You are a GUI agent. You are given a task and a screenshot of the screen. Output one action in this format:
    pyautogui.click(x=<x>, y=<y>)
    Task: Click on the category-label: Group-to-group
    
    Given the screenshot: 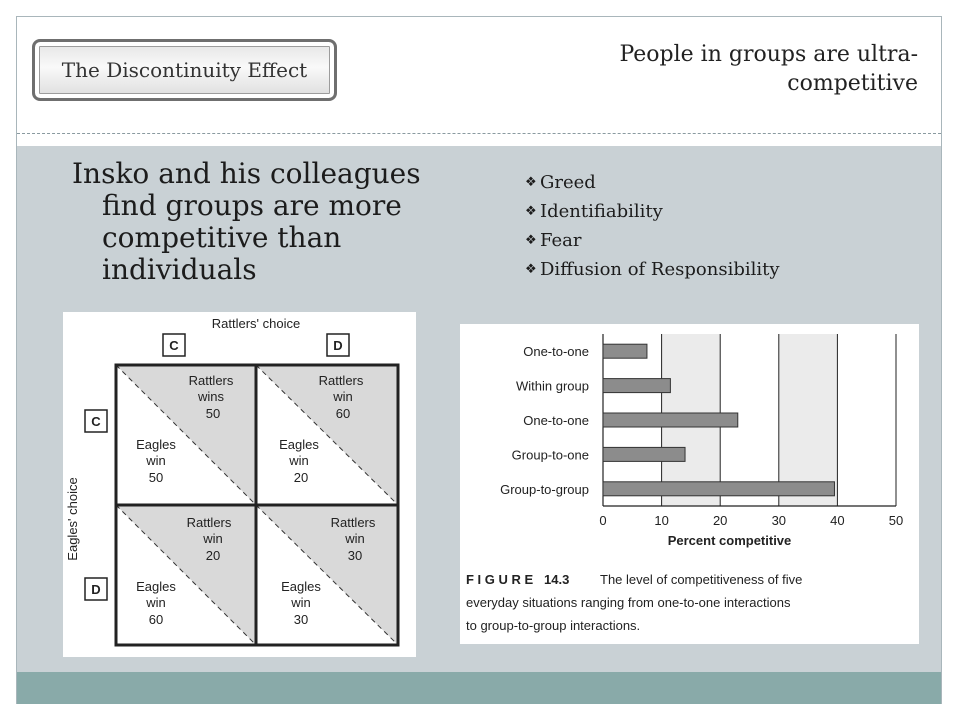 What is the action you would take?
    pyautogui.click(x=544, y=489)
    